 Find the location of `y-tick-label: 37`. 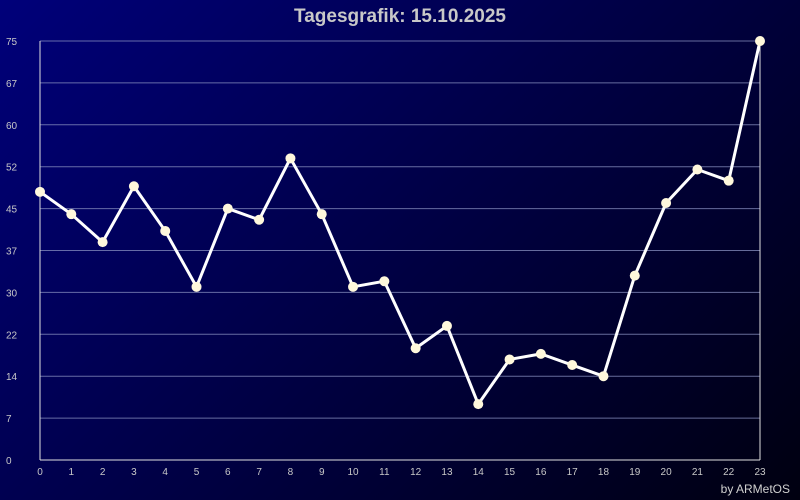

y-tick-label: 37 is located at coordinates (12, 252).